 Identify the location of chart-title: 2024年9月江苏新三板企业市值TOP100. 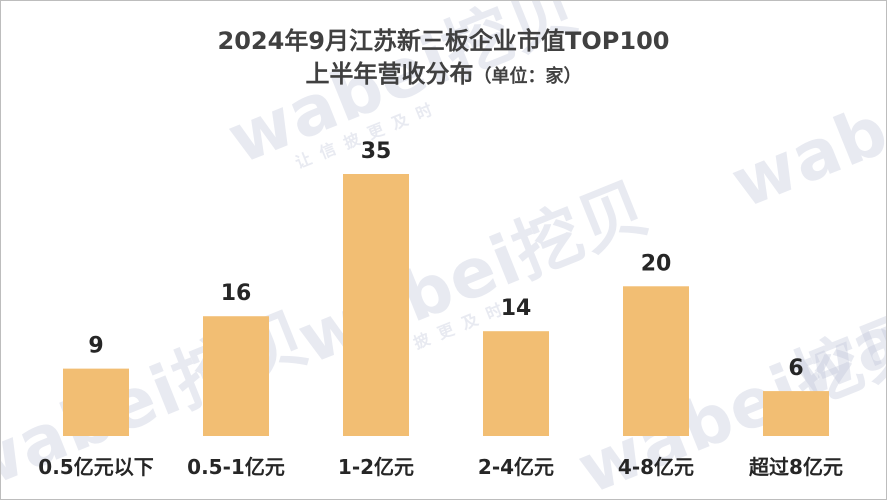
(443, 41).